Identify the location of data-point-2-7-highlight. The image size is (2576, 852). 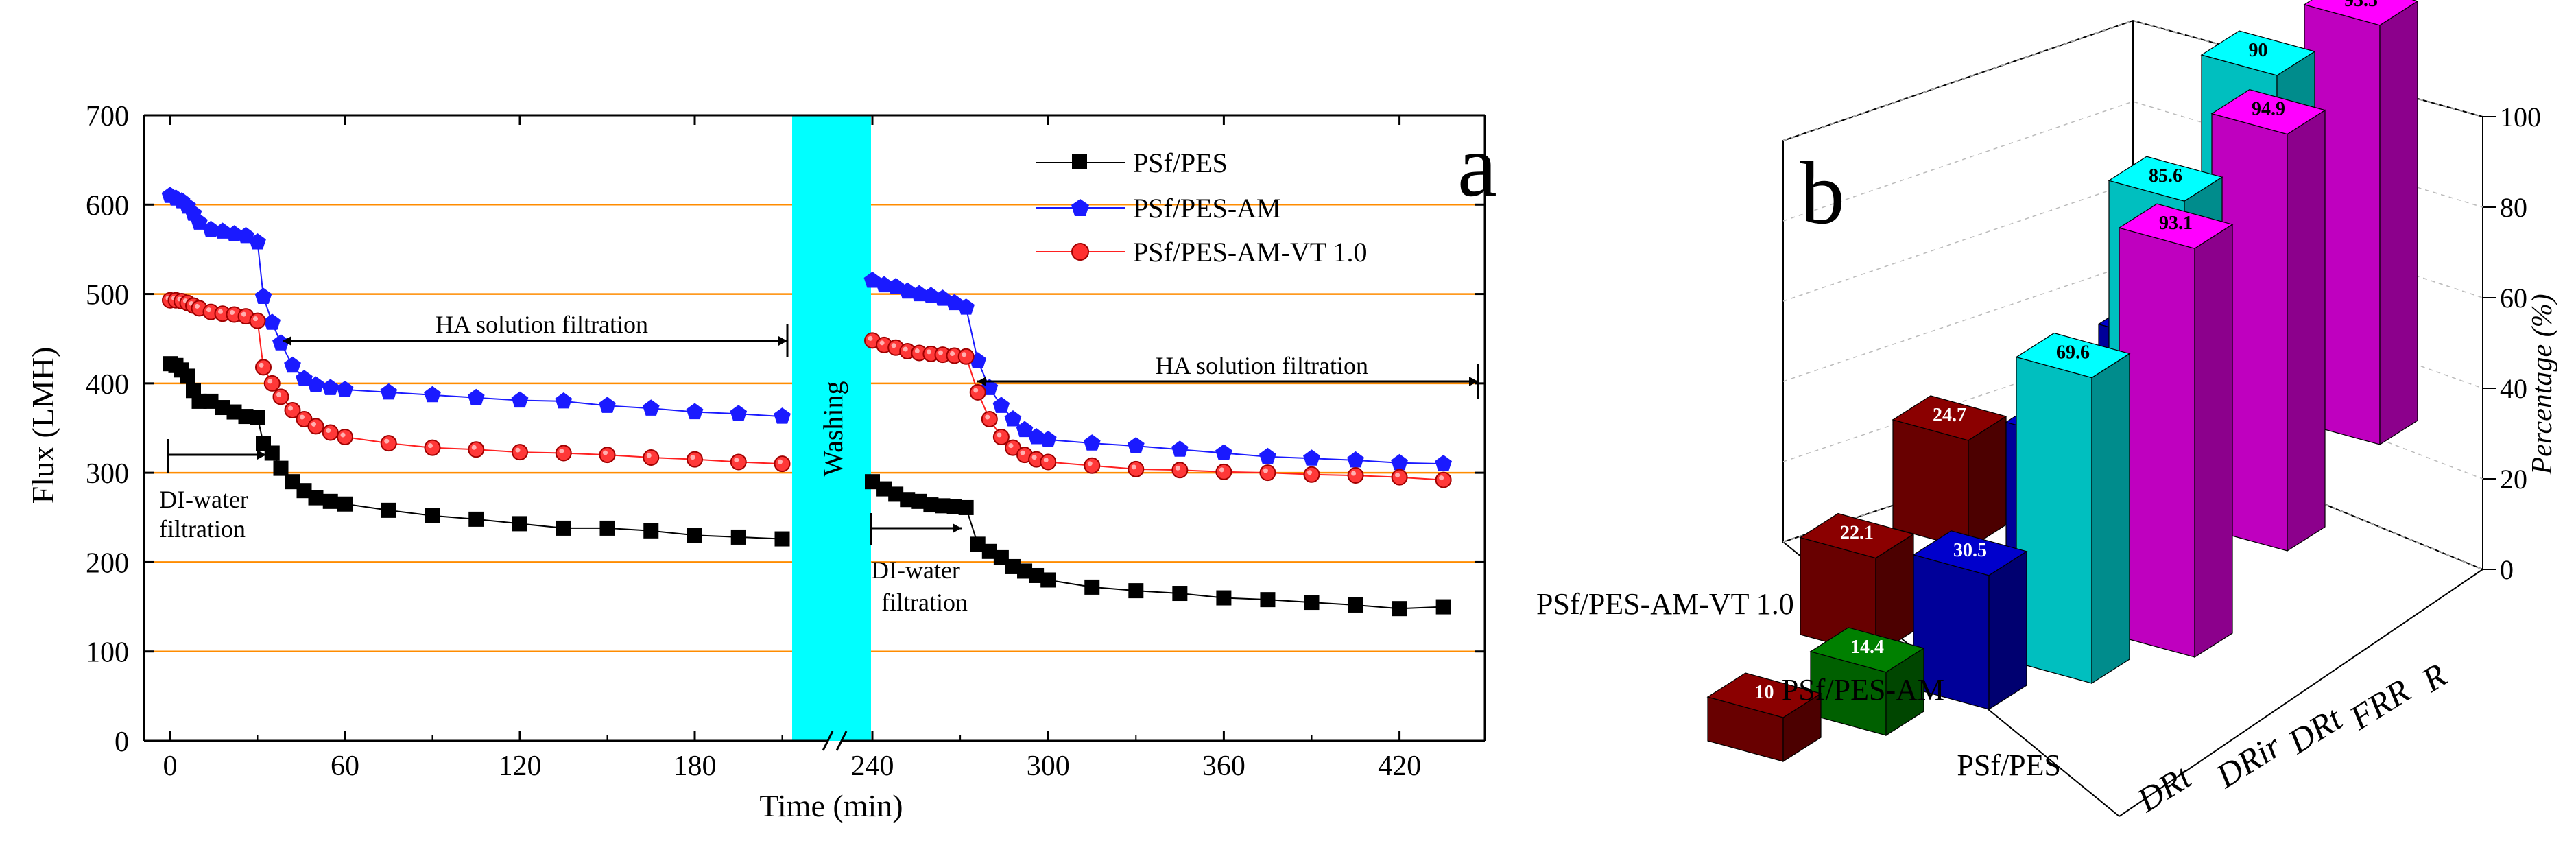
(220, 311).